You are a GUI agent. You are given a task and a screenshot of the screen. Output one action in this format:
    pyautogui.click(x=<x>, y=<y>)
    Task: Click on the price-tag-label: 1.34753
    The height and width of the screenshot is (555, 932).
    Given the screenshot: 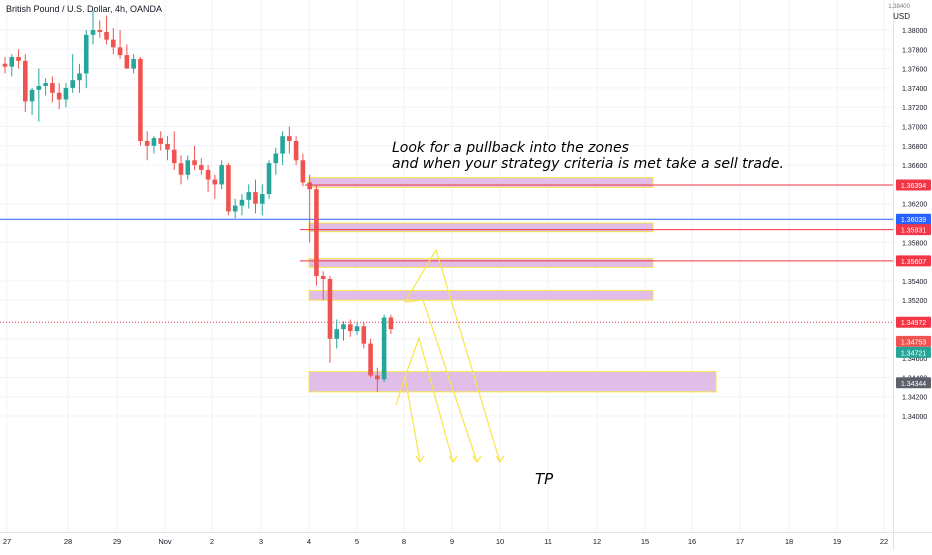 What is the action you would take?
    pyautogui.click(x=913, y=342)
    